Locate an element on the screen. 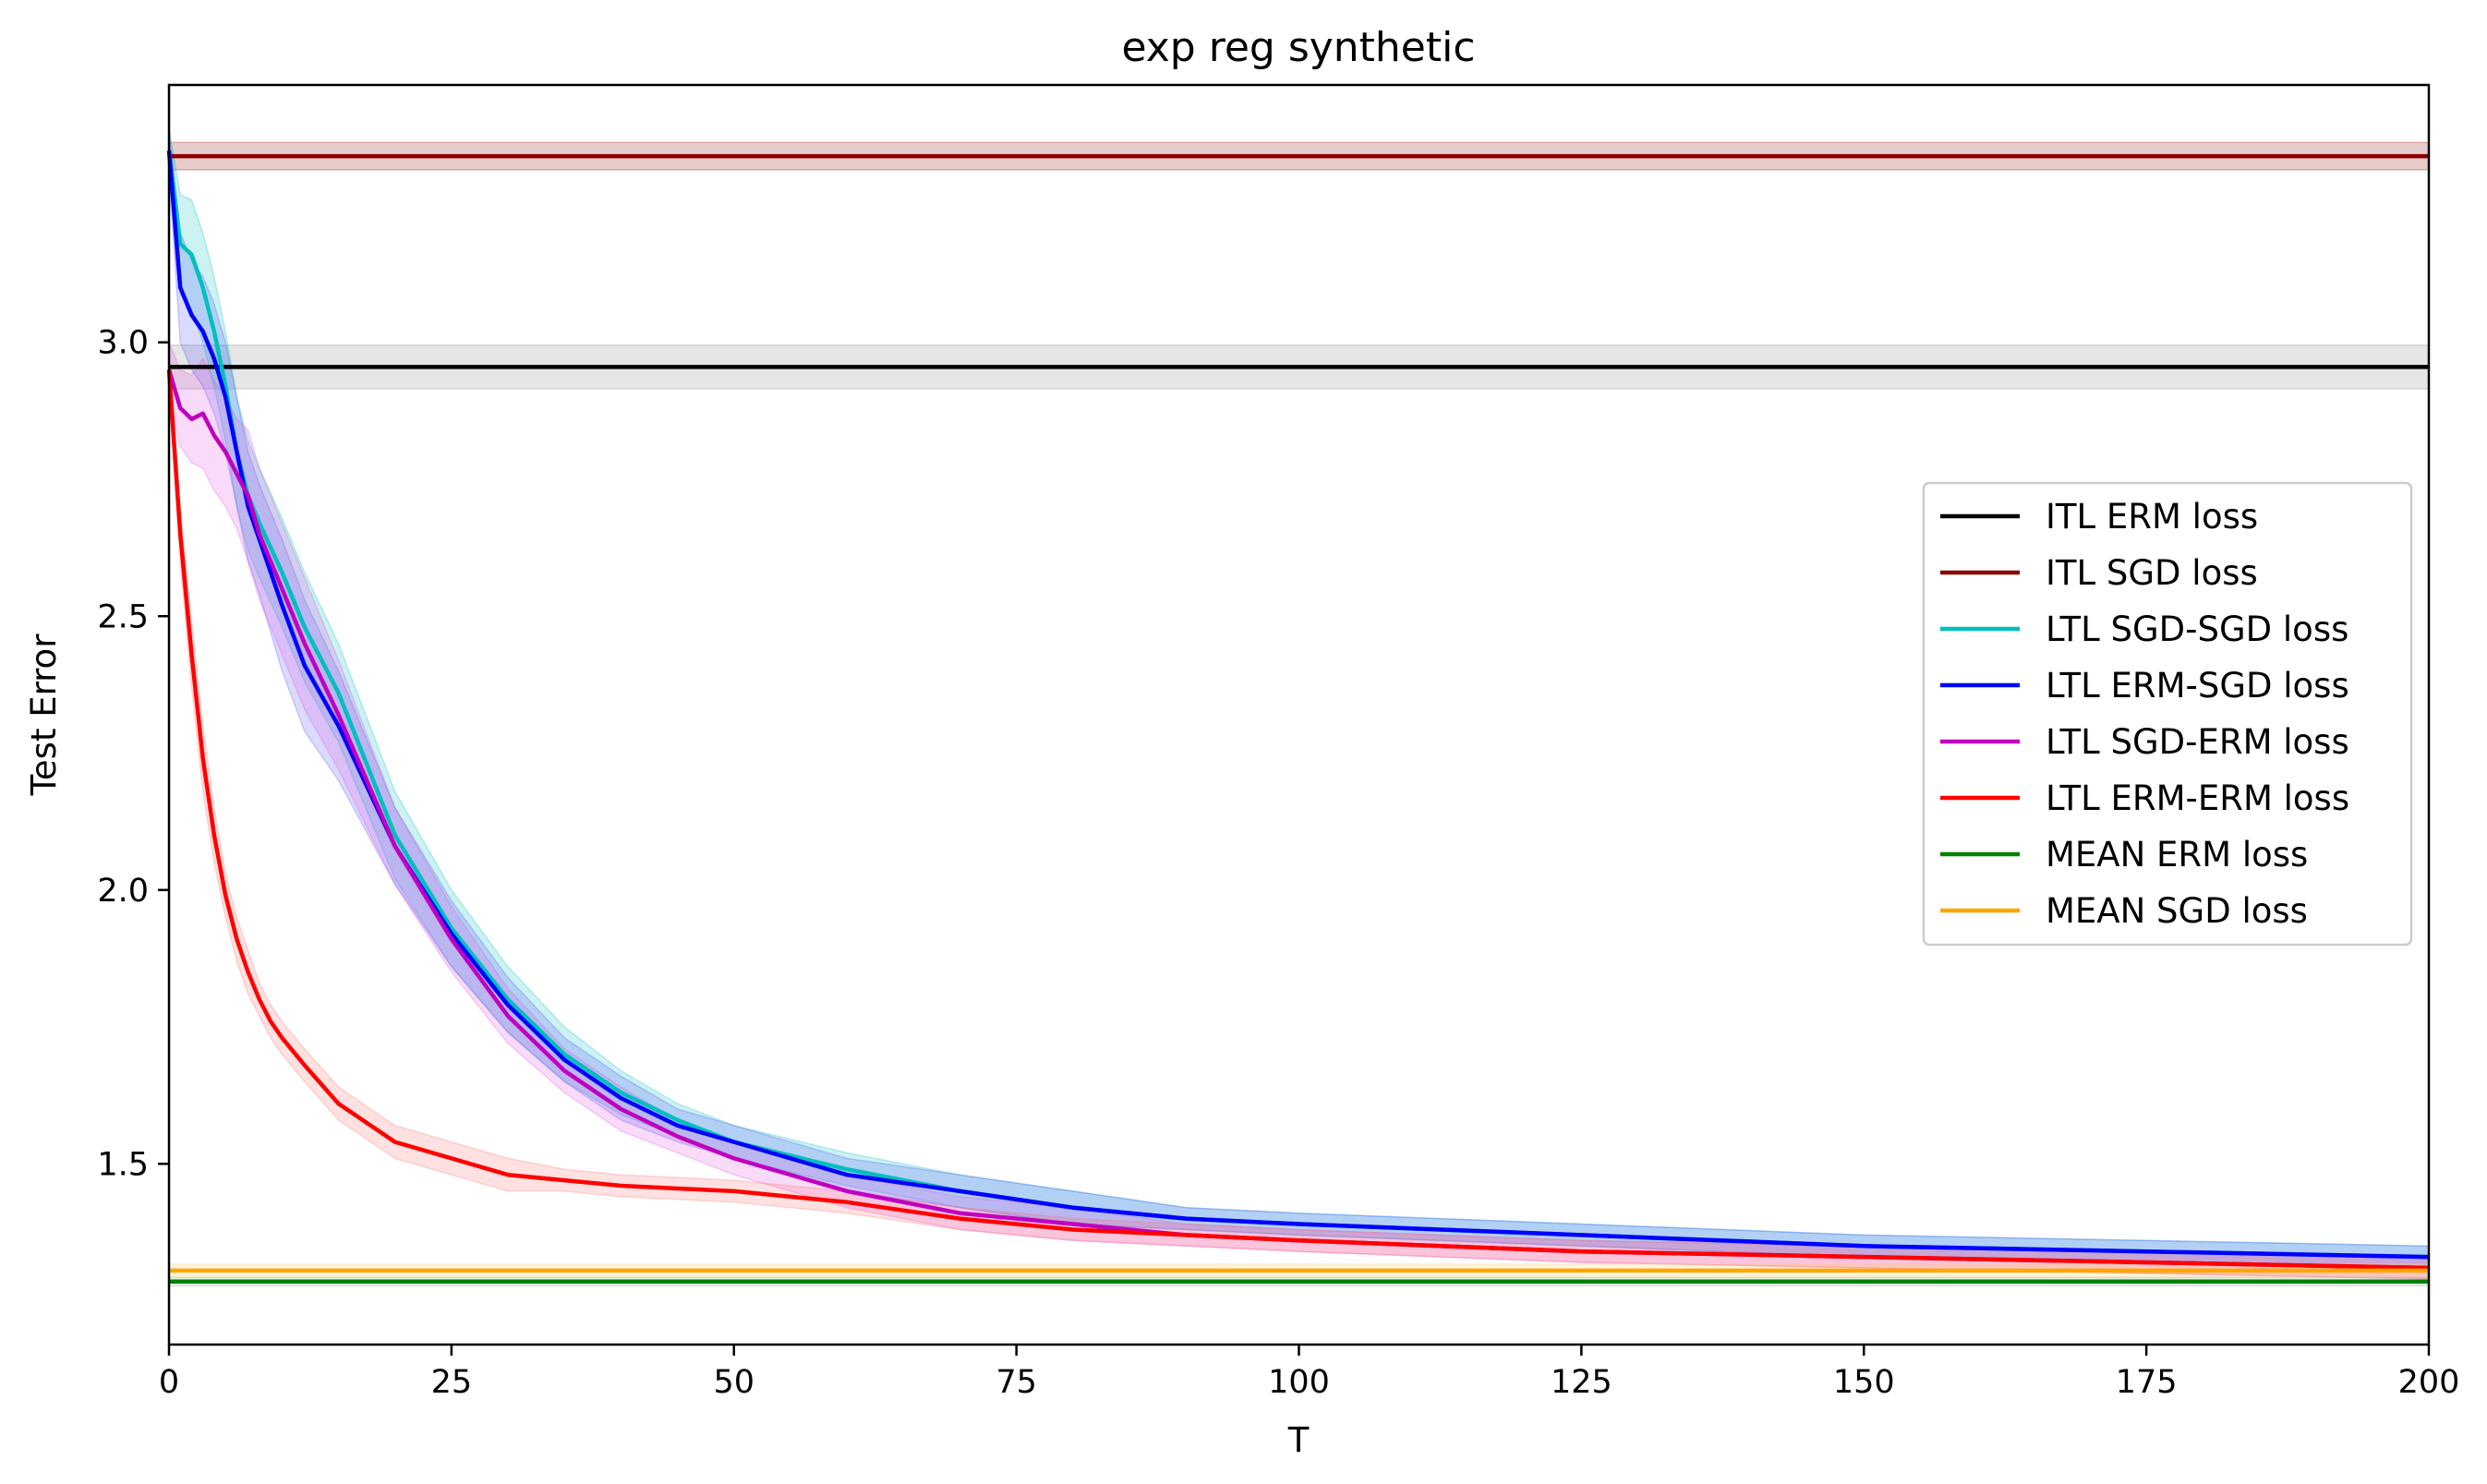 This screenshot has height=1484, width=2487. y-tick-label: 2.5 is located at coordinates (123, 616).